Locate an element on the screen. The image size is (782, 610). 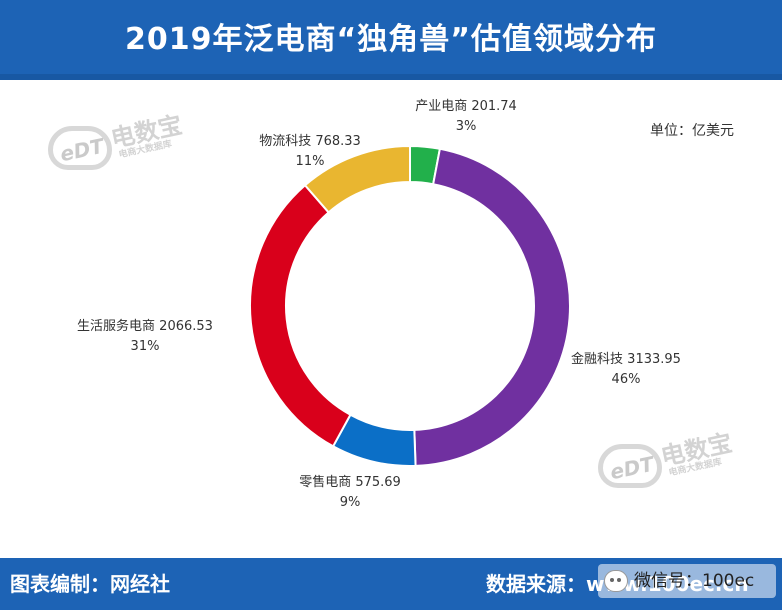
page-title: 2019年泛电商“独角兽”估值领域分布 is located at coordinates (391, 39).